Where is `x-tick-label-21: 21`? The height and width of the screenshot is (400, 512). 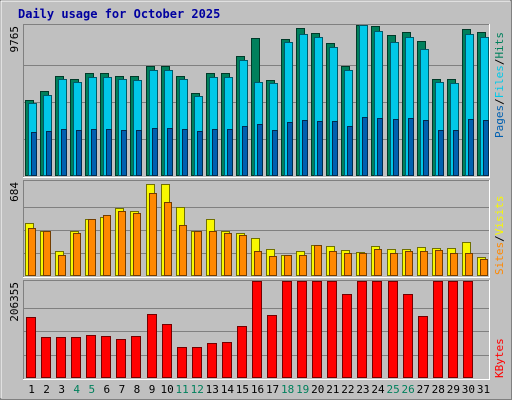
x-tick-label-21: 21 is located at coordinates (332, 389).